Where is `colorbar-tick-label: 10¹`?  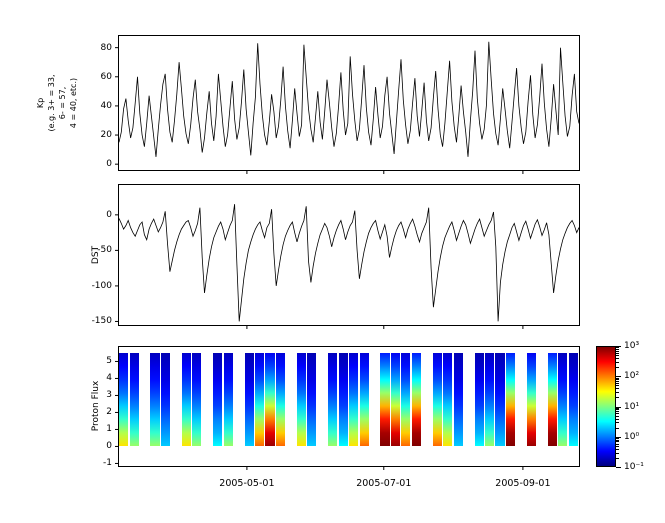
colorbar-tick-label: 10¹ is located at coordinates (632, 406).